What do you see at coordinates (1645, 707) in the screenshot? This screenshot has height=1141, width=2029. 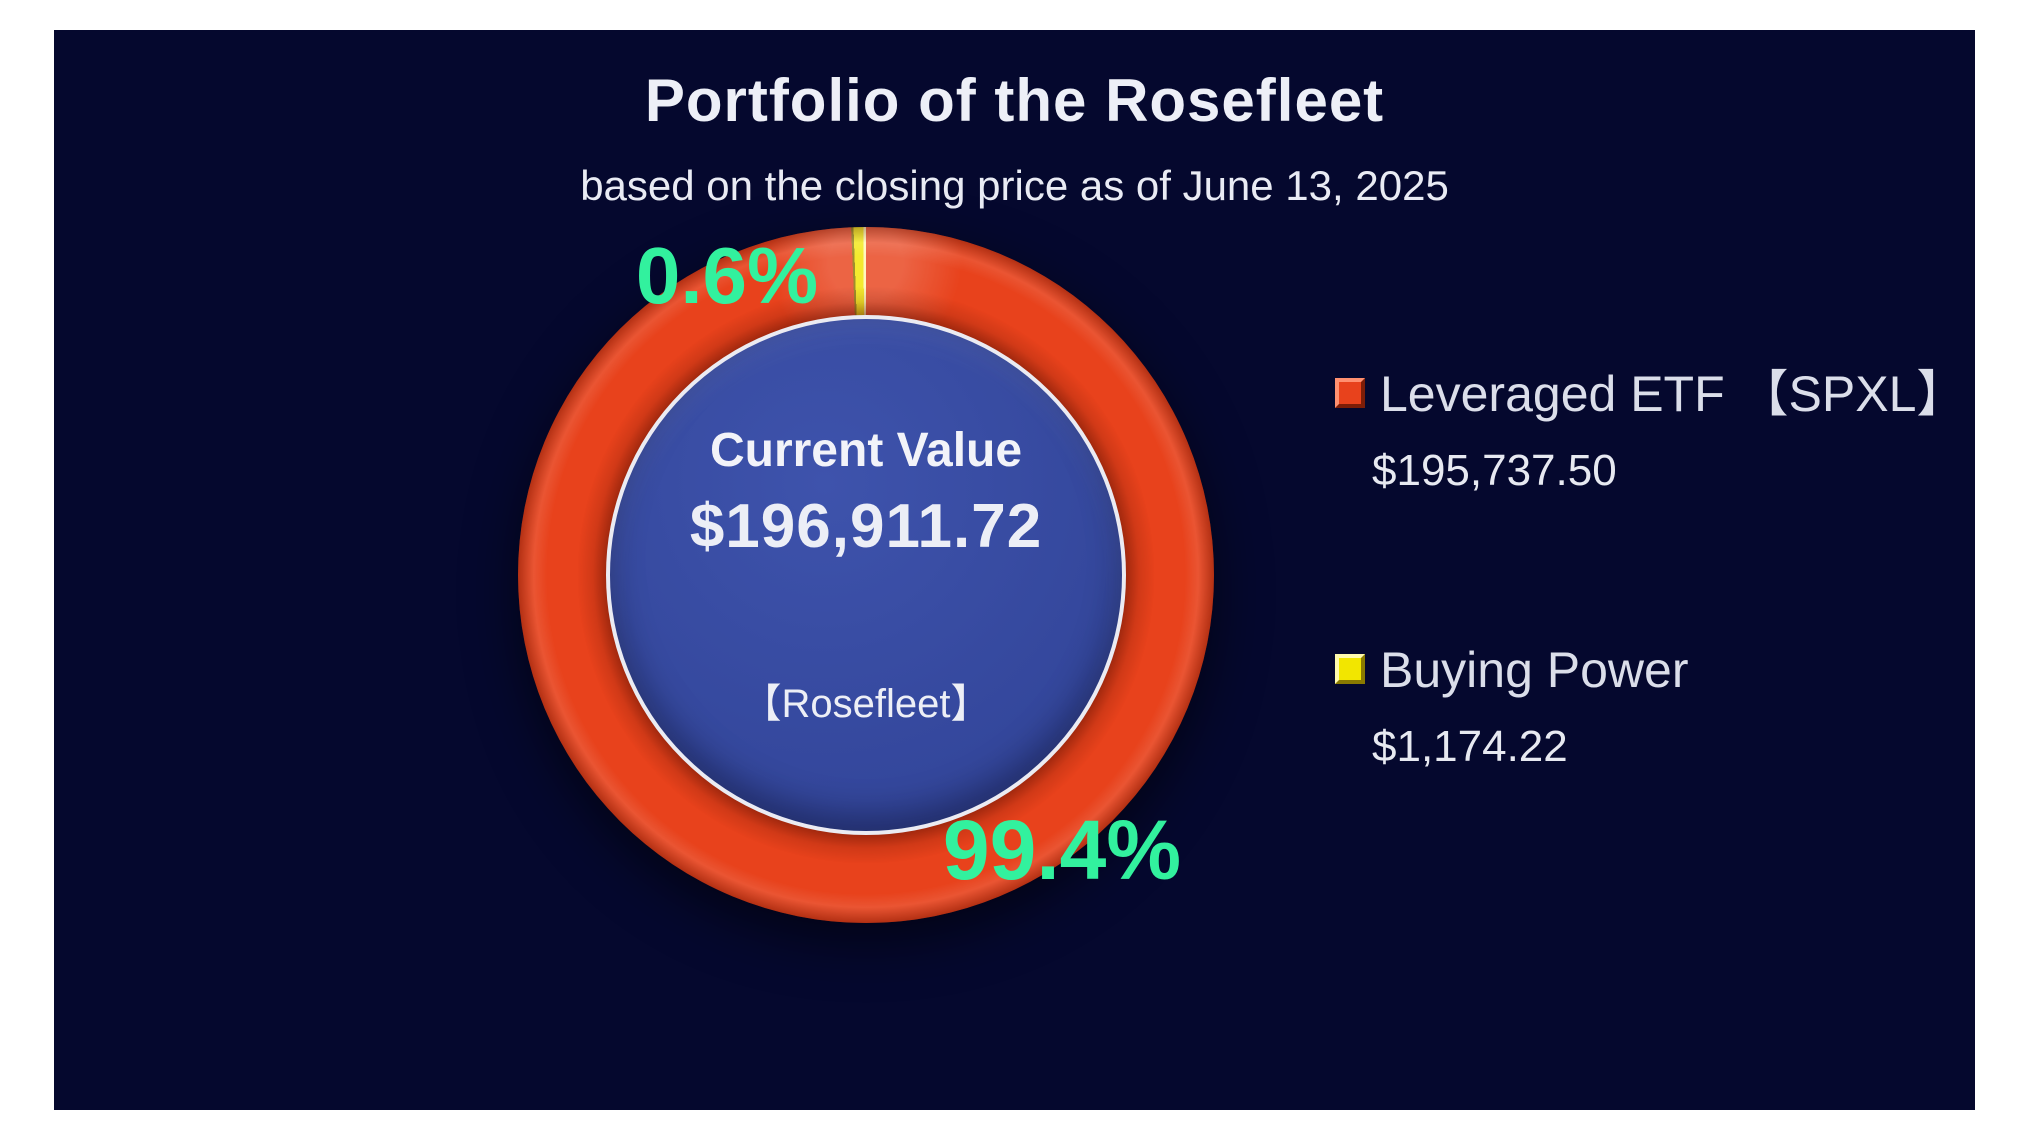 I see `legend-item-buying-power: Buying Power $1,174.22` at bounding box center [1645, 707].